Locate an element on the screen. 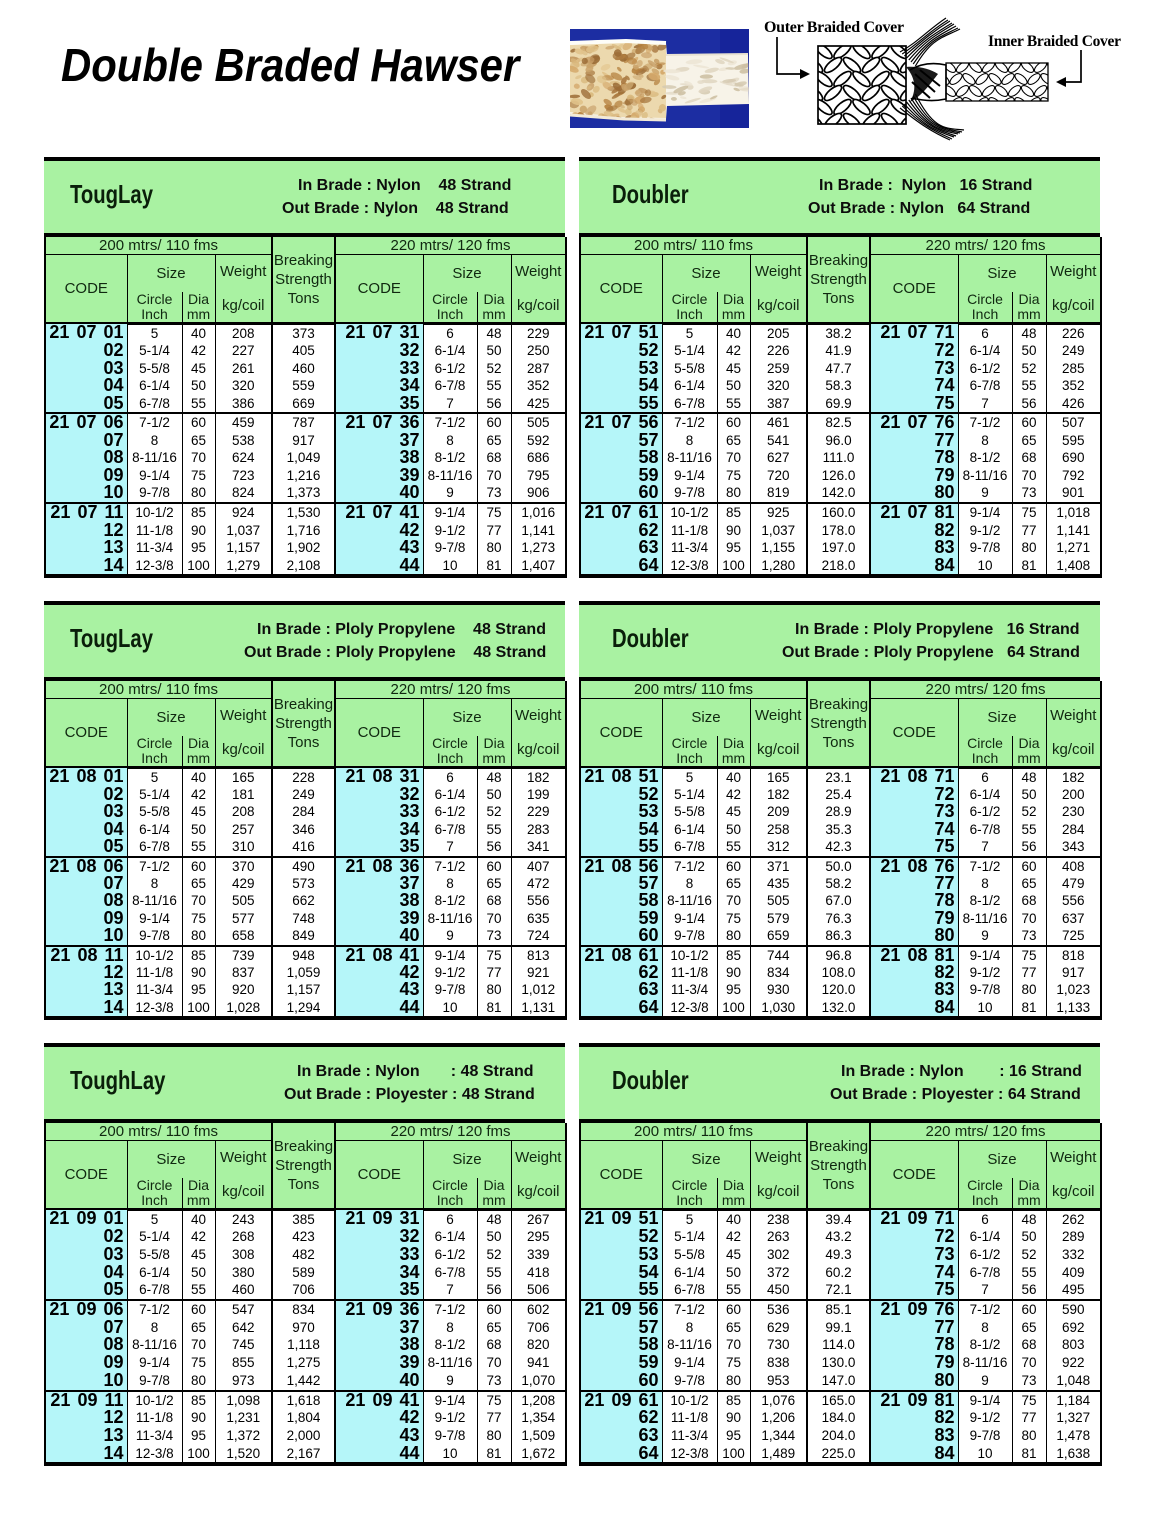  svg-text: Outer Braided Cover is located at coordinates (834, 27).